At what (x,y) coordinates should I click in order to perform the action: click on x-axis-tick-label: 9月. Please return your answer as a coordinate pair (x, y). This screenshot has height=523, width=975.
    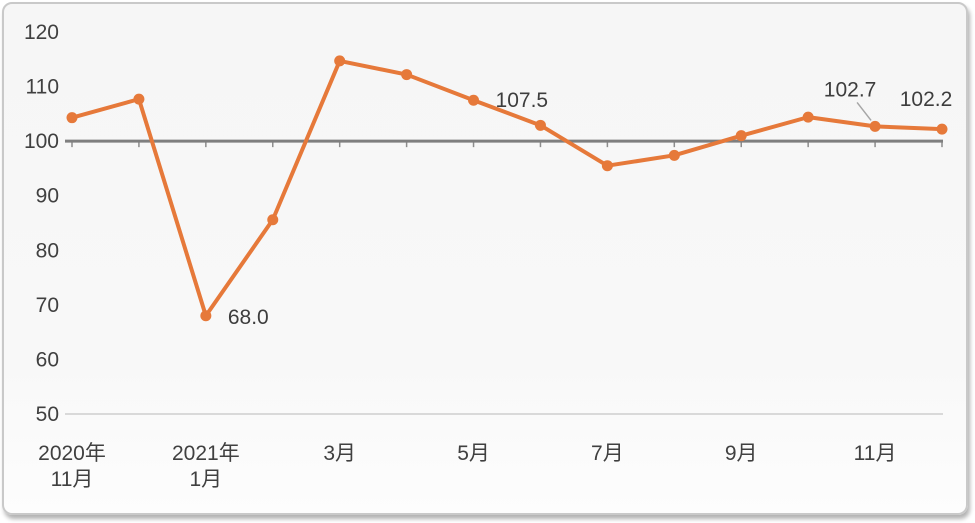
    Looking at the image, I should click on (741, 453).